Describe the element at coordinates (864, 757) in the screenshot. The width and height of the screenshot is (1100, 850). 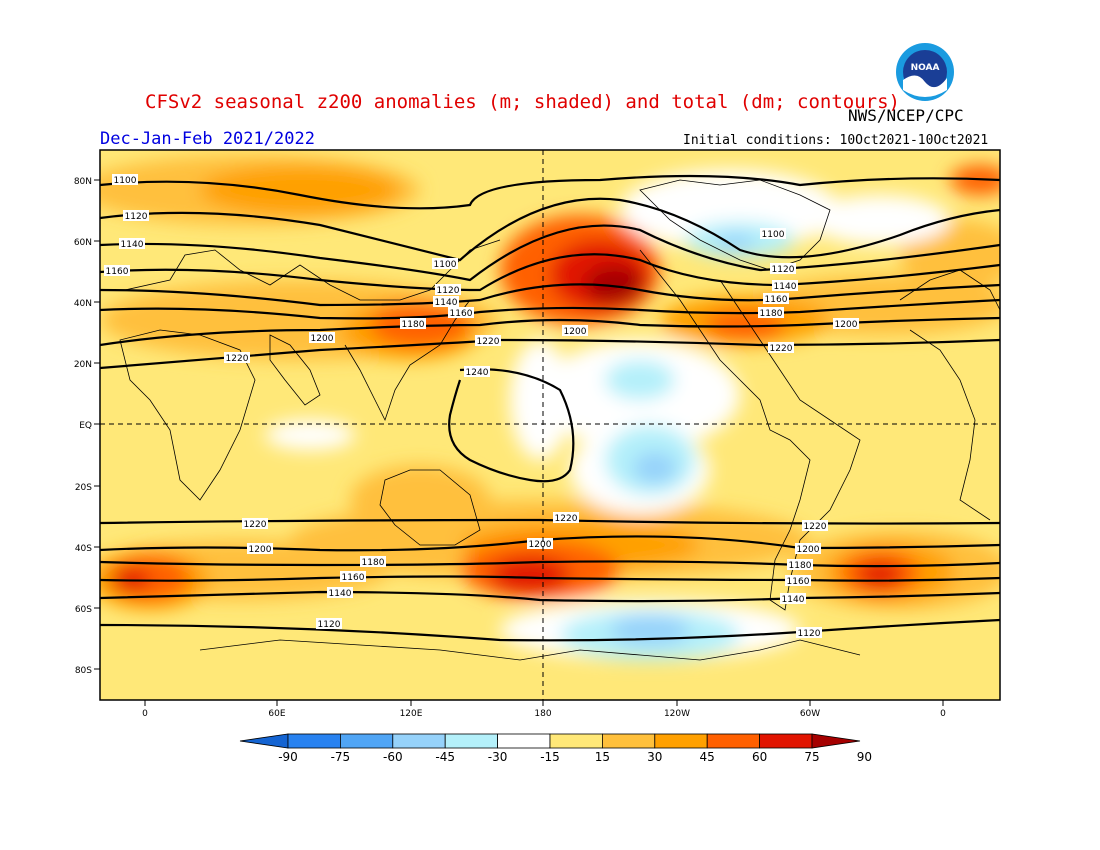
I see `colorbar-label: 90` at that location.